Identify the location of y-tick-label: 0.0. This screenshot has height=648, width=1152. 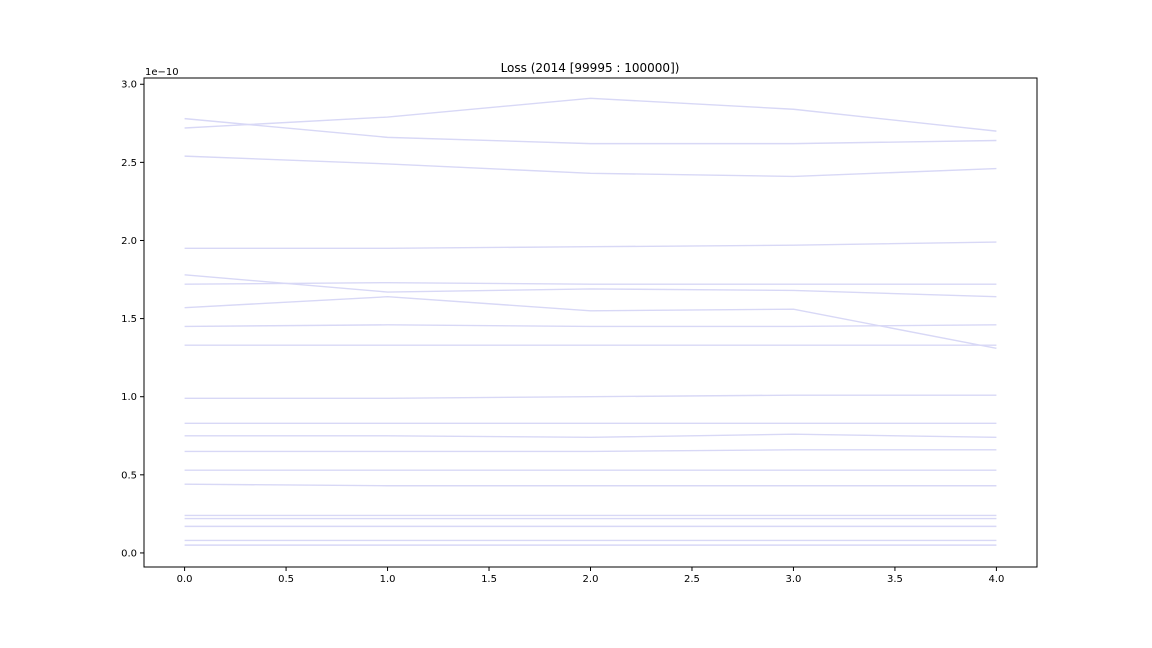
(129, 553).